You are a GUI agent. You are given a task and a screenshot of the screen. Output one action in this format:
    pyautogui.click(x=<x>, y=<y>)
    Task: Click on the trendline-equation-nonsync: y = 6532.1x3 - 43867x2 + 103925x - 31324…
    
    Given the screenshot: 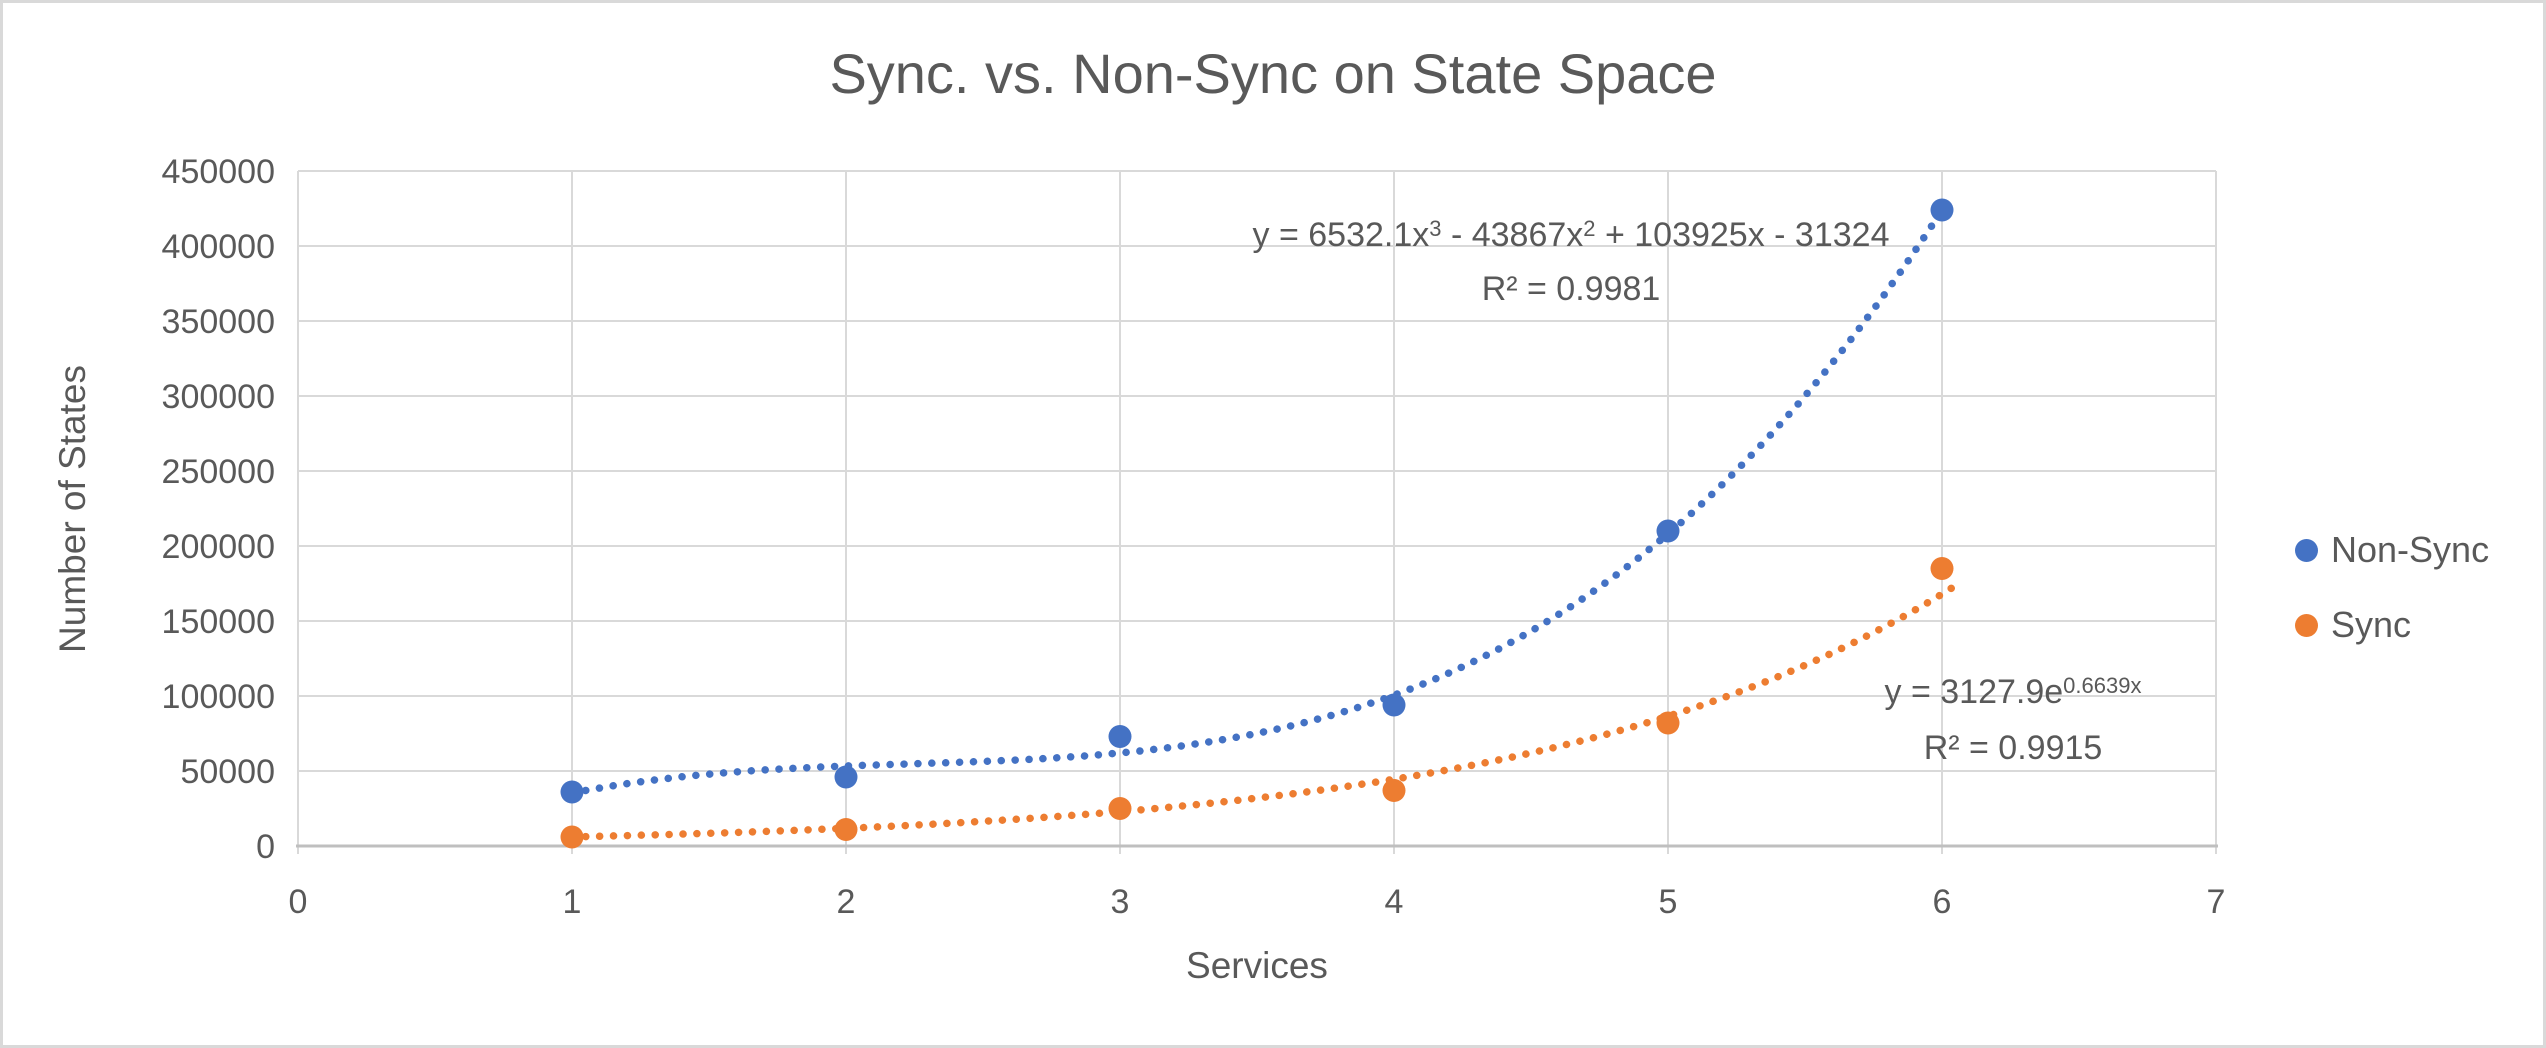 What is the action you would take?
    pyautogui.click(x=1571, y=262)
    